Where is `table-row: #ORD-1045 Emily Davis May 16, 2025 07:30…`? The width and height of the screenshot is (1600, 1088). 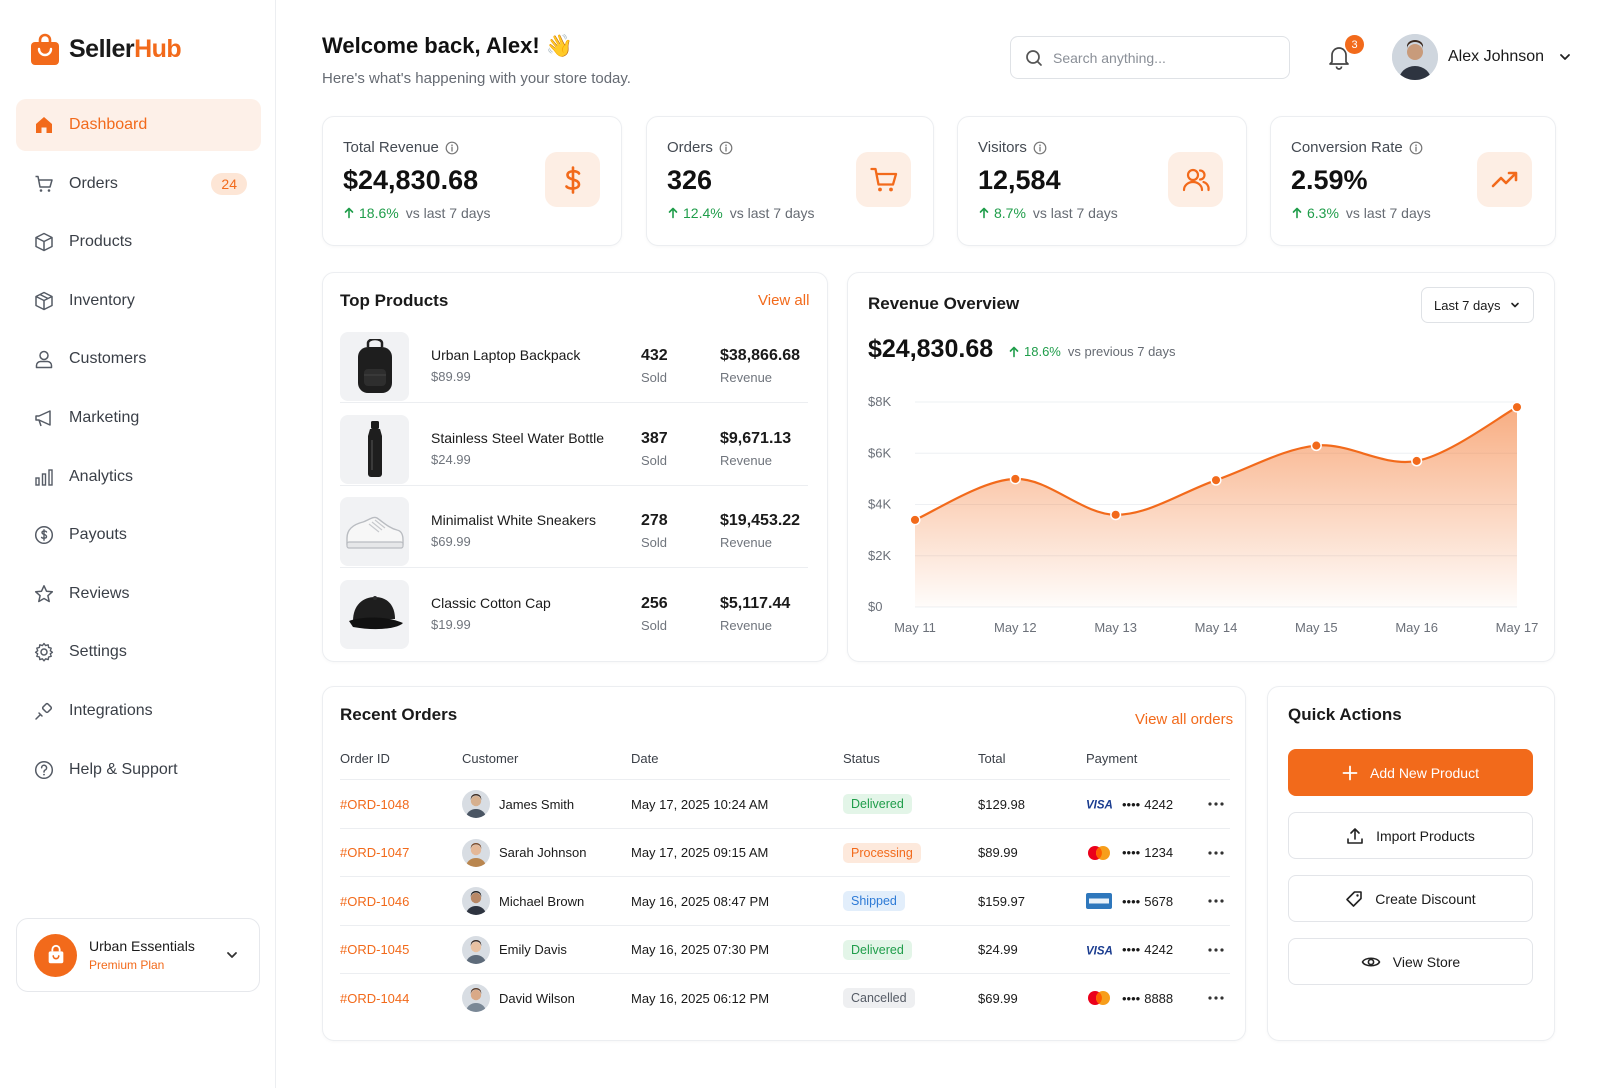 table-row: #ORD-1045 Emily Davis May 16, 2025 07:30… is located at coordinates (785, 949).